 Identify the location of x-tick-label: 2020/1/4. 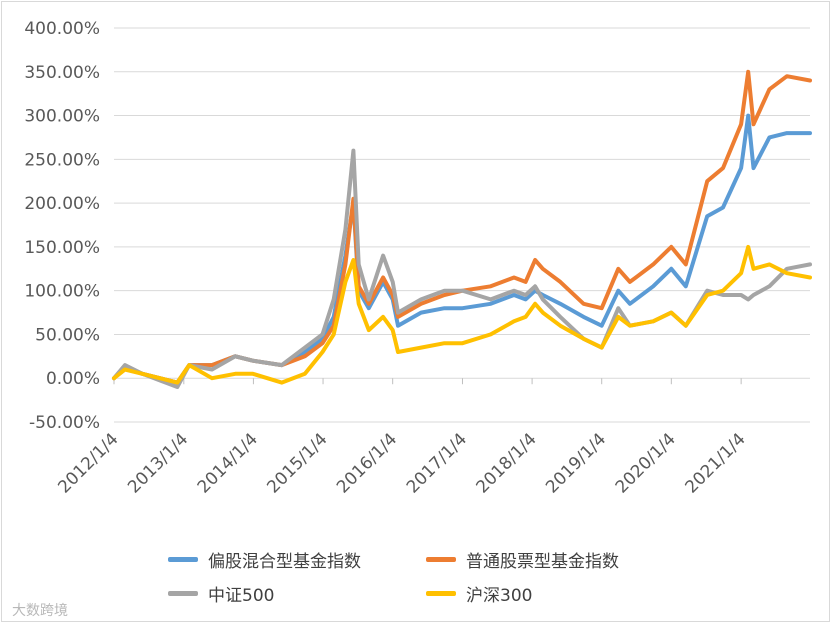
(646, 463).